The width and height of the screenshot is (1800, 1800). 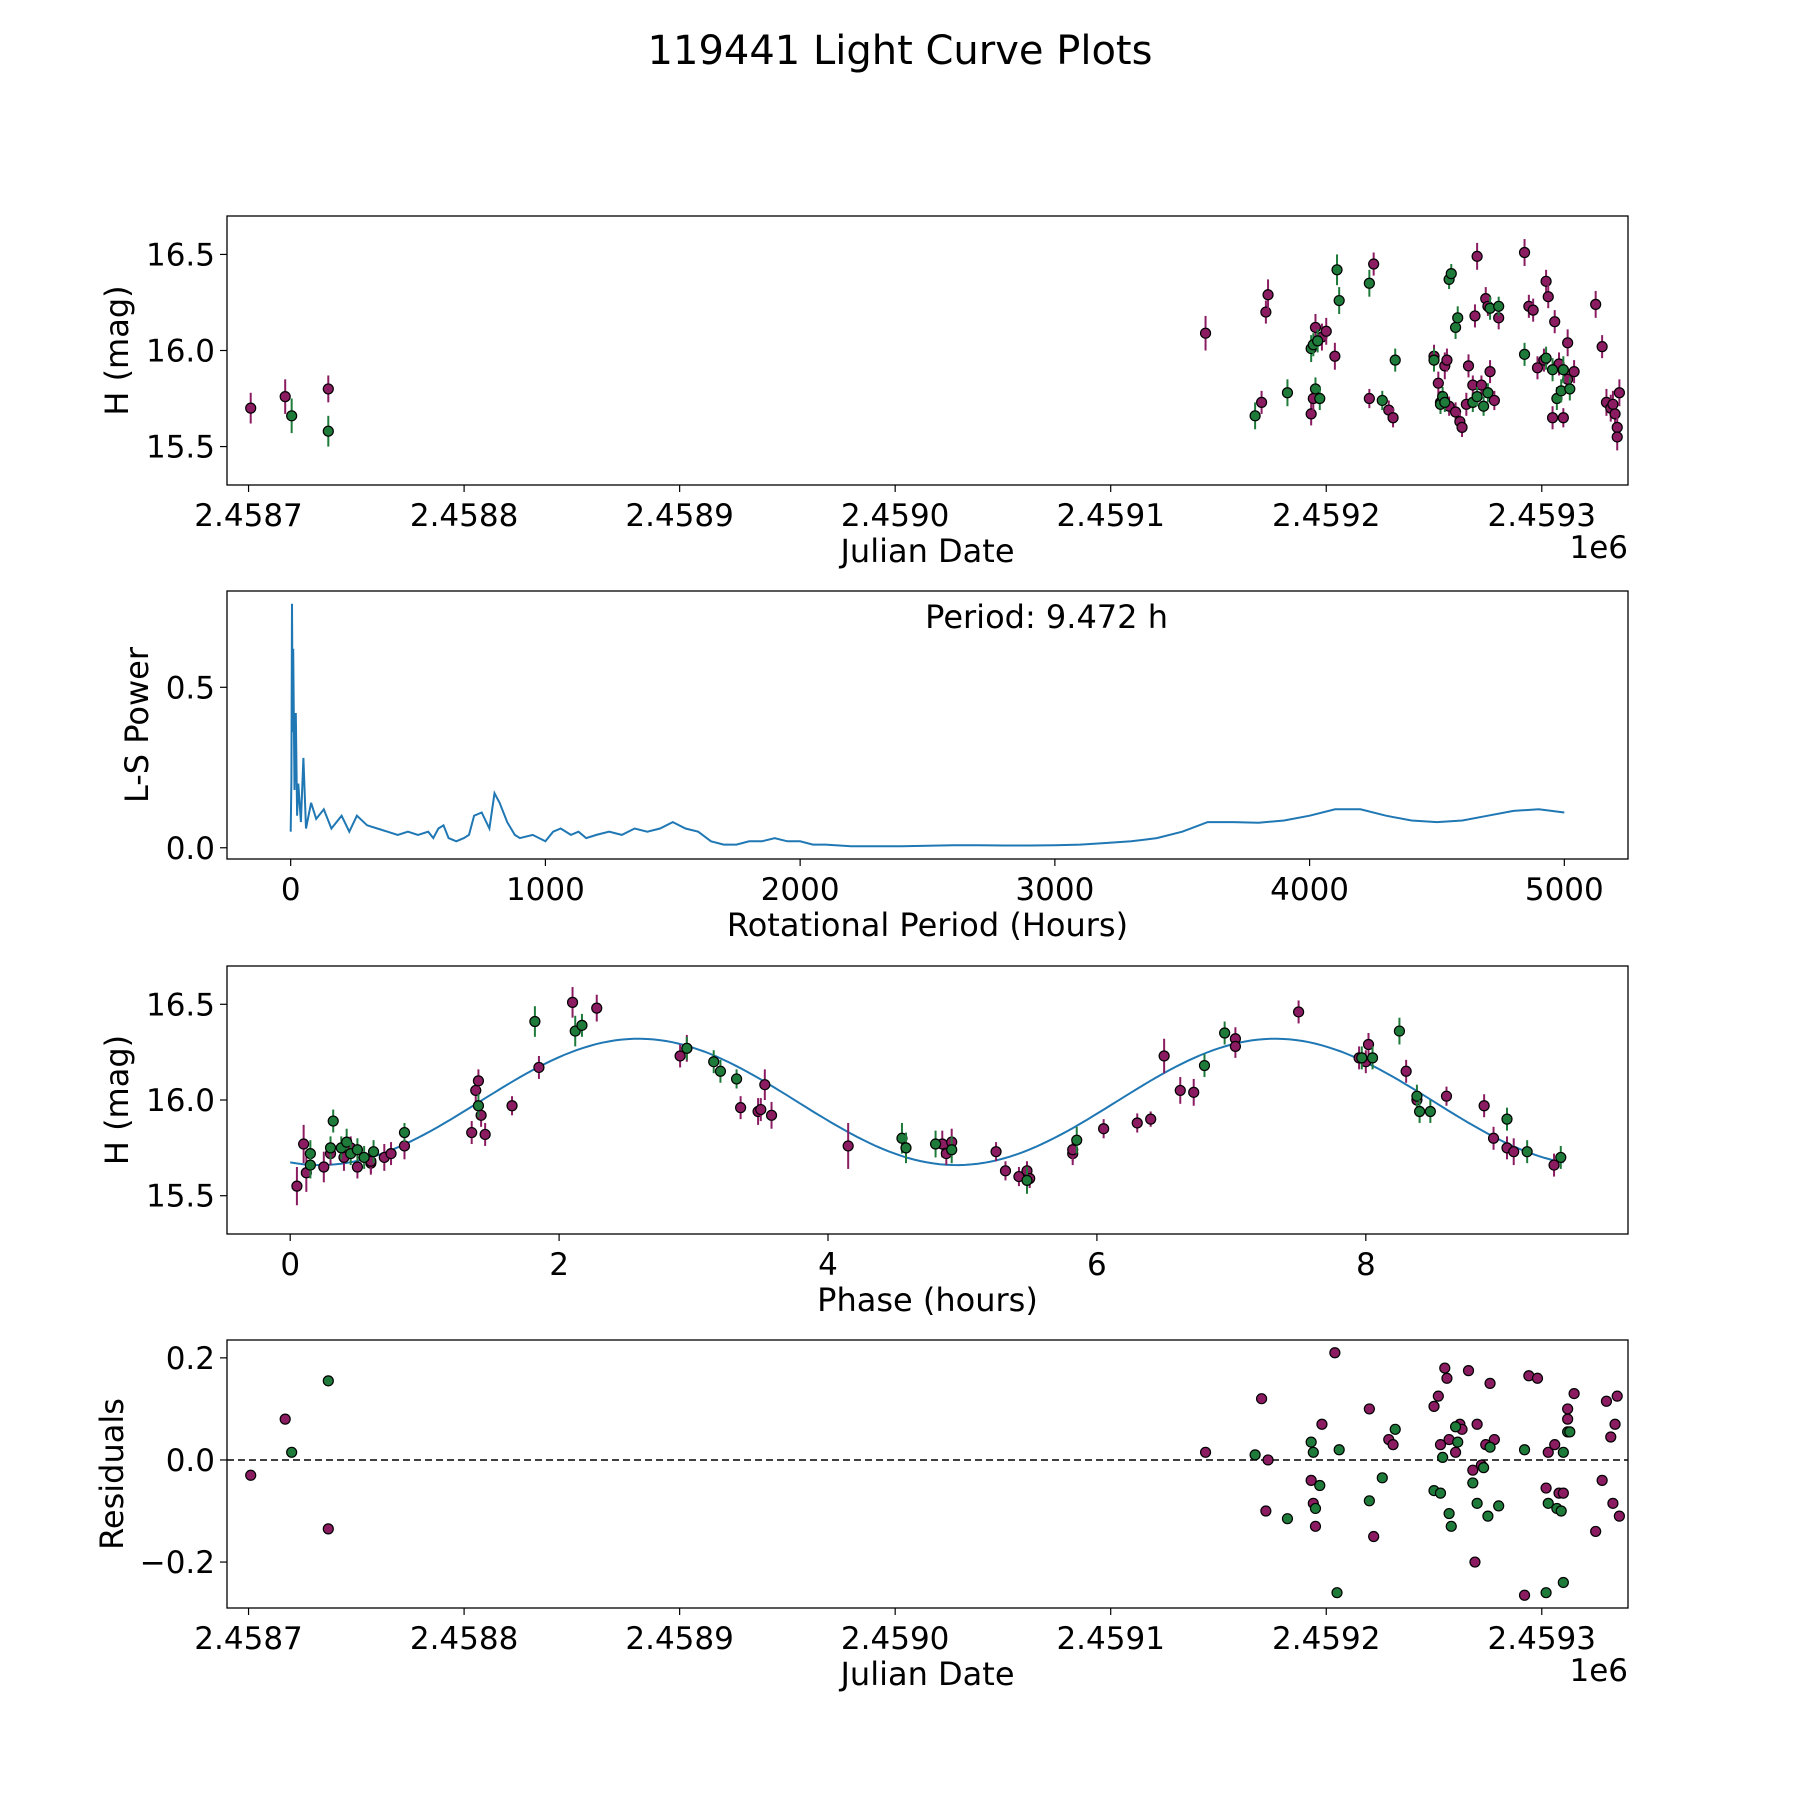 What do you see at coordinates (1046, 617) in the screenshot?
I see `period-annotation: Period: 9.472 h` at bounding box center [1046, 617].